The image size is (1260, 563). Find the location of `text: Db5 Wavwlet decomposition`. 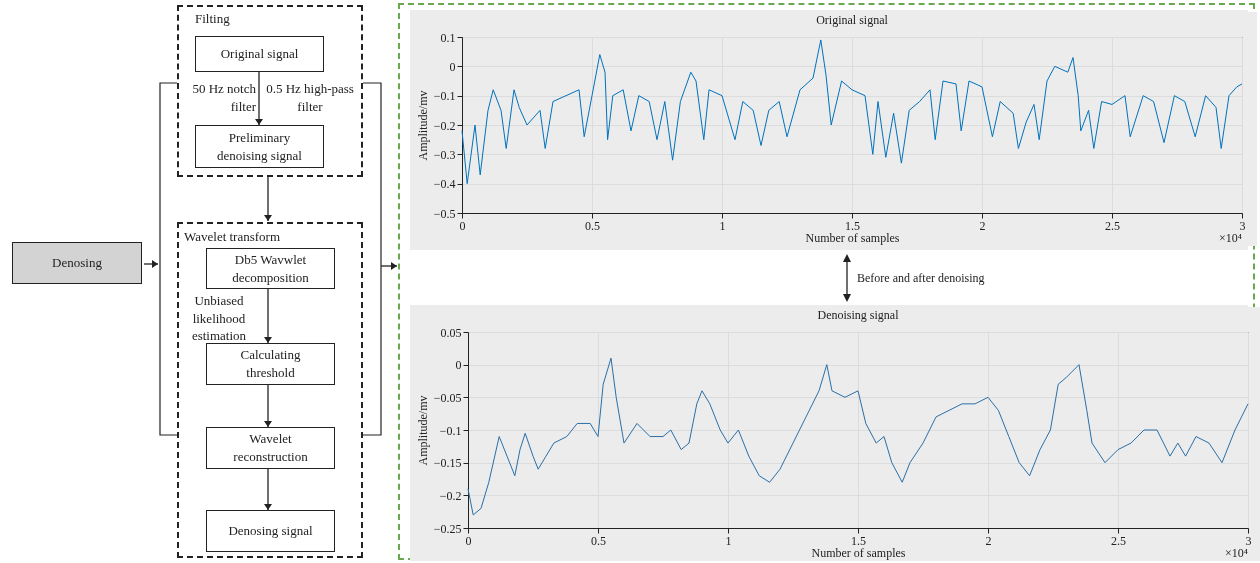

text: Db5 Wavwlet decomposition is located at coordinates (270, 268).